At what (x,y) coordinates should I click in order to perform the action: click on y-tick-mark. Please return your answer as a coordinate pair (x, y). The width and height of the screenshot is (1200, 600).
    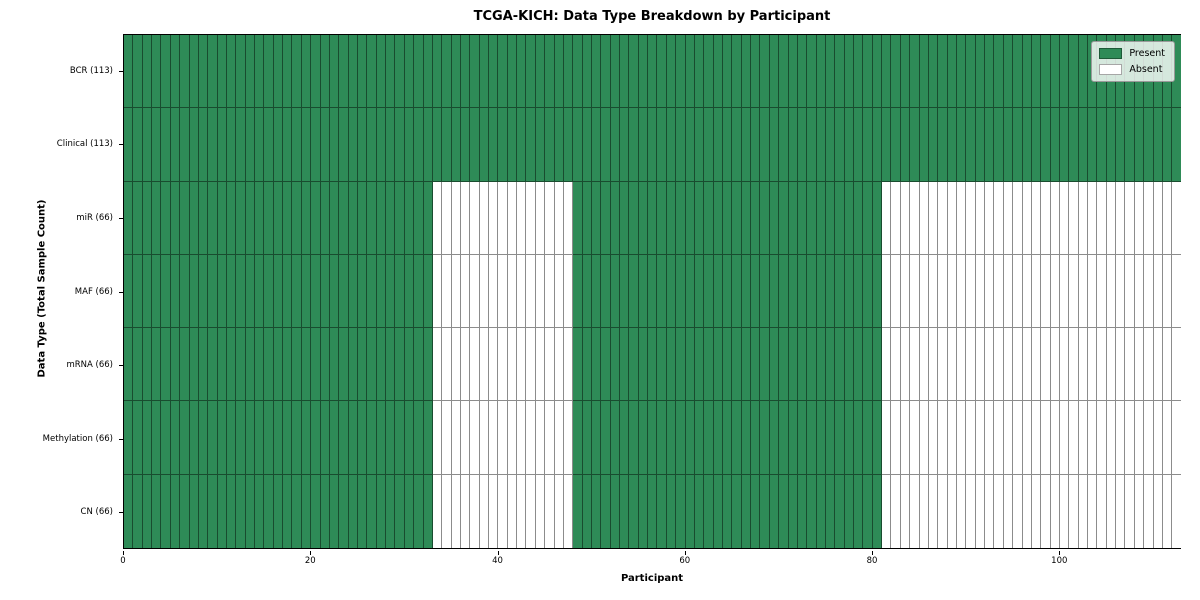
    Looking at the image, I should click on (121, 145).